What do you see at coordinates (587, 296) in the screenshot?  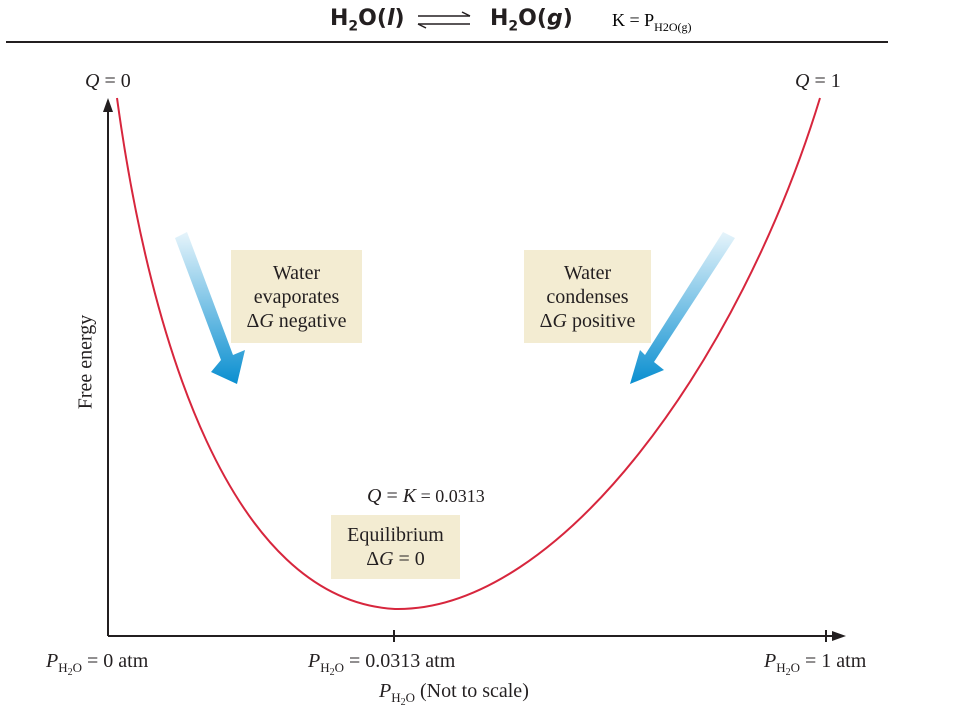 I see `condenses-box: Water condenses ΔG positive` at bounding box center [587, 296].